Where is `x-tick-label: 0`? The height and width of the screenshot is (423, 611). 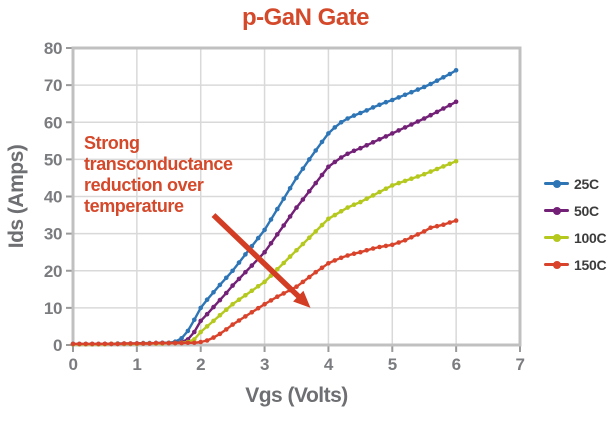
x-tick-label: 0 is located at coordinates (72, 364).